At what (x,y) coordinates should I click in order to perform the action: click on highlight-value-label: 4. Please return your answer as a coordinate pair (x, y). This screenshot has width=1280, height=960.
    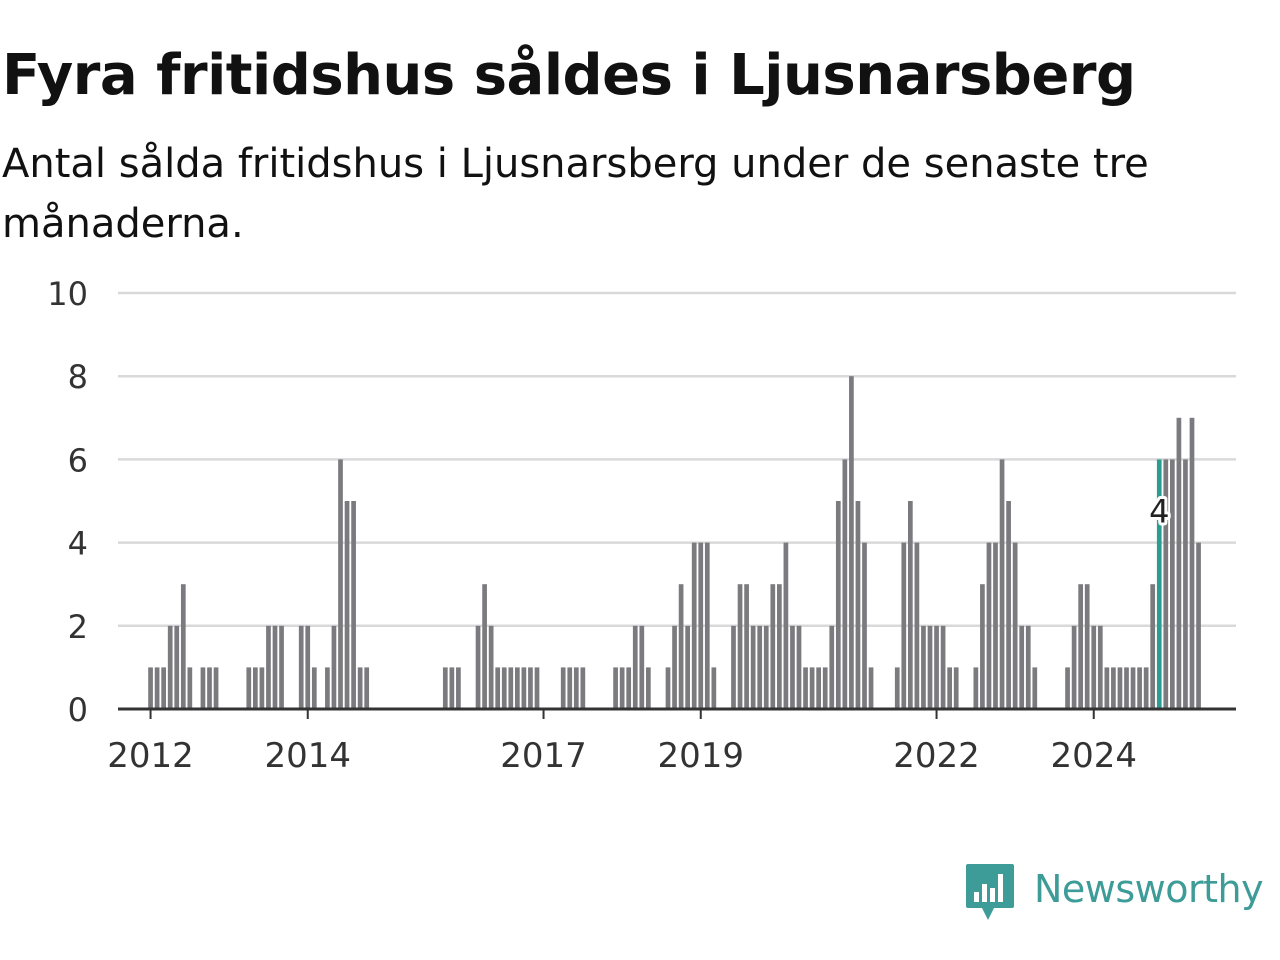
    Looking at the image, I should click on (1159, 512).